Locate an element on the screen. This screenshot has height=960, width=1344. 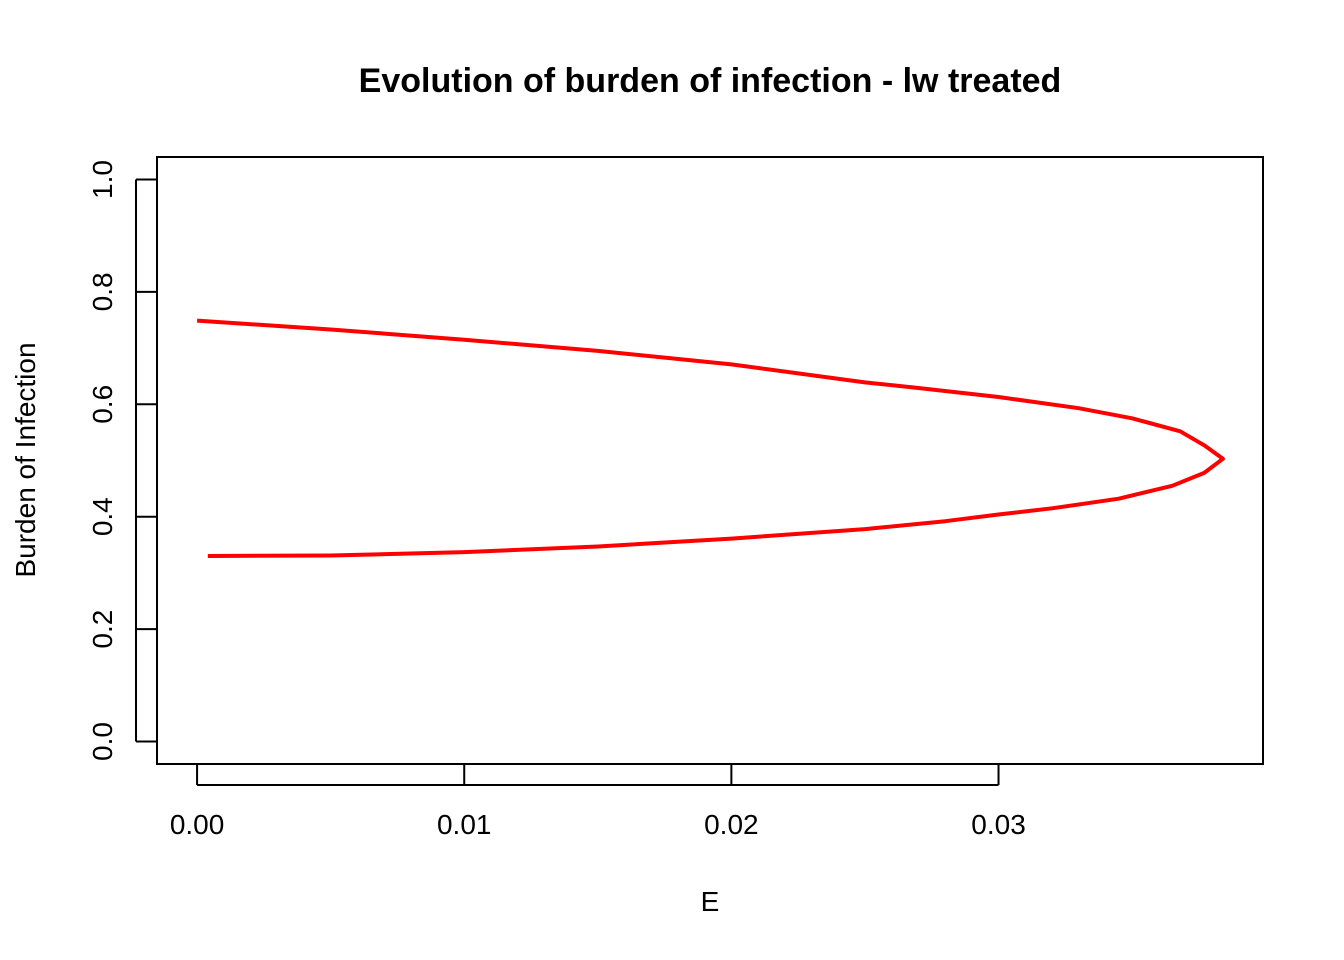
x-tick-label: 0.02 is located at coordinates (731, 824).